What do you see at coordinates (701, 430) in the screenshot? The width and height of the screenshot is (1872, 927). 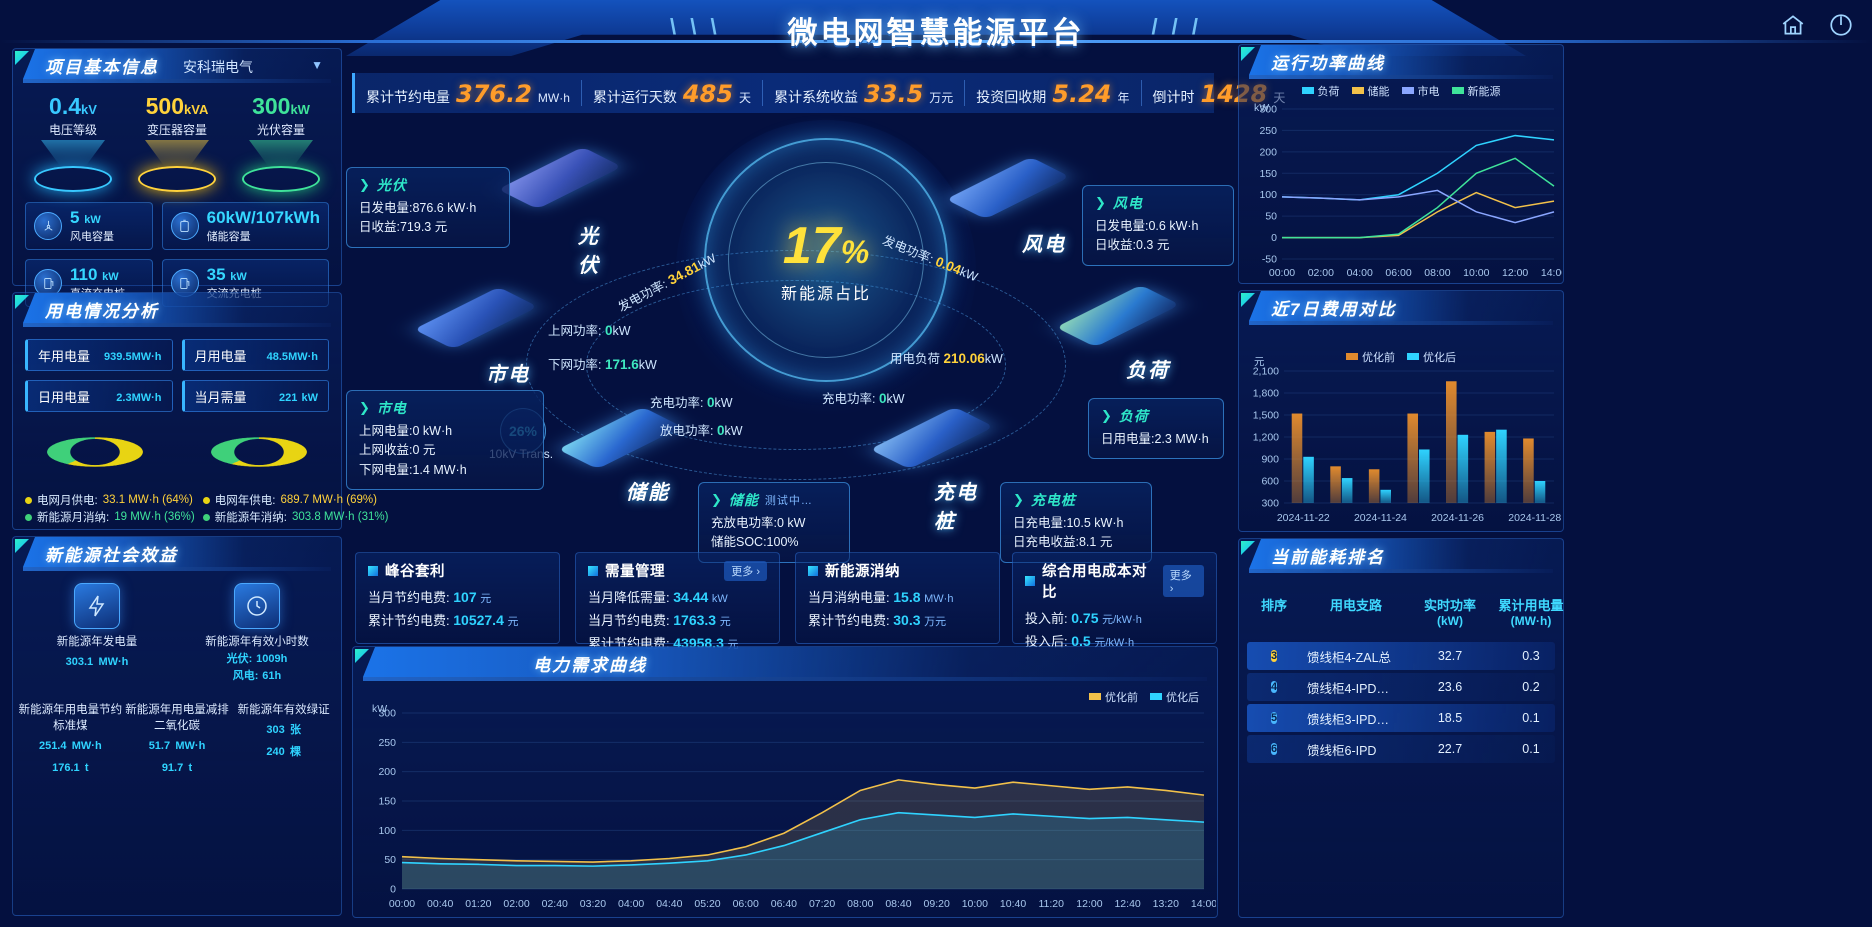 I see `flow-label-discharge: 放电功率: 0kW` at bounding box center [701, 430].